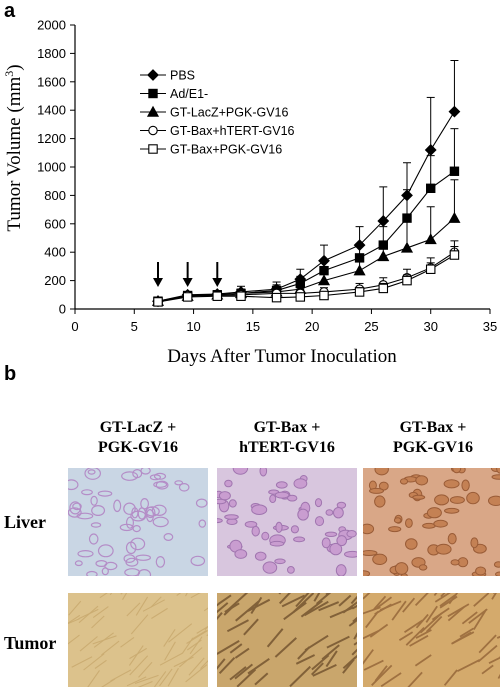 This screenshot has height=692, width=500. I want to click on column-header-line2: PGK-GV16, so click(433, 447).